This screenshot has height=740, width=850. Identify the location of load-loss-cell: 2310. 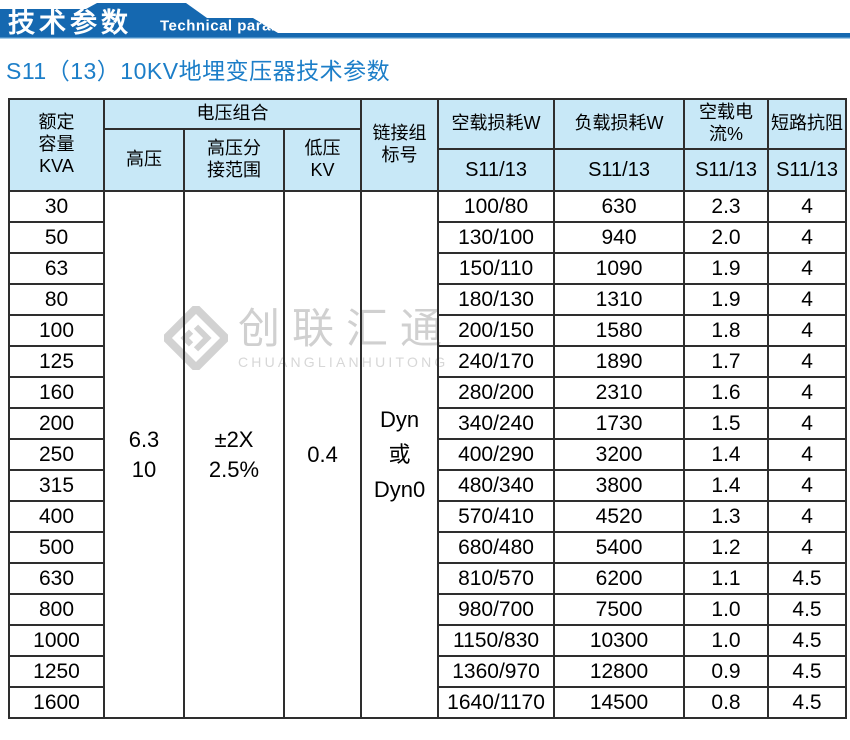
(619, 392).